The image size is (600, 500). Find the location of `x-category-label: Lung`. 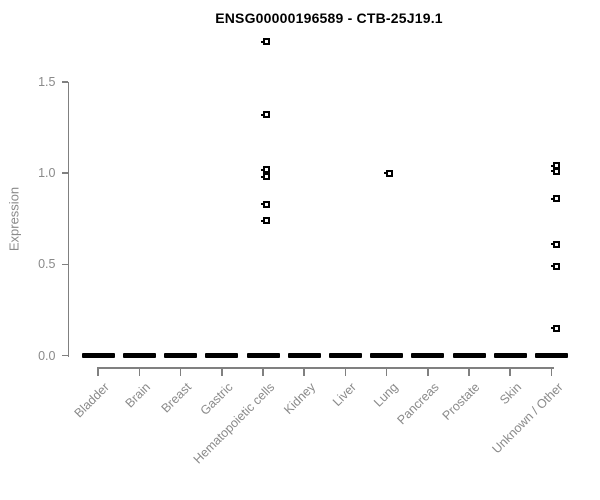

x-category-label: Lung is located at coordinates (385, 395).